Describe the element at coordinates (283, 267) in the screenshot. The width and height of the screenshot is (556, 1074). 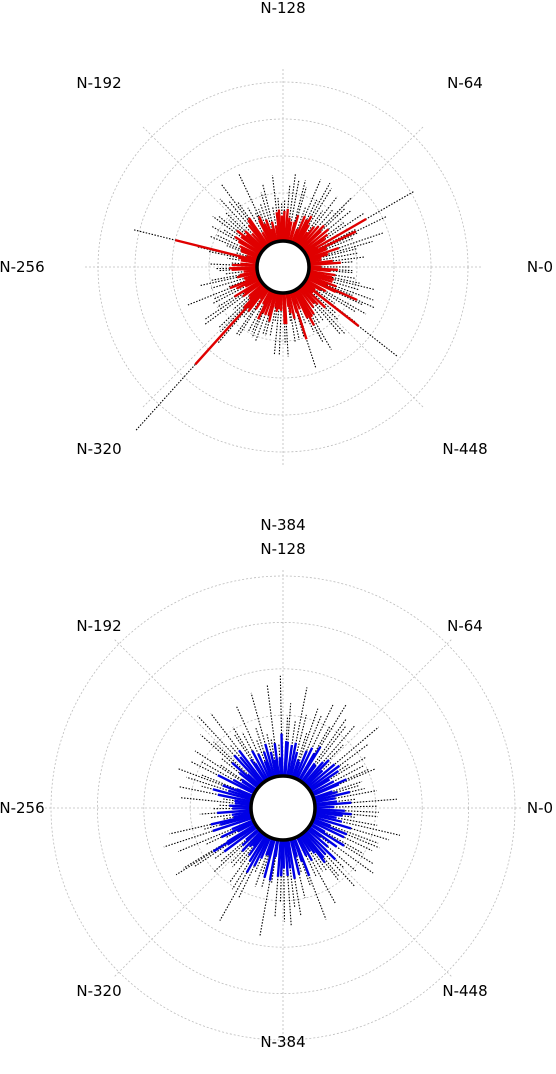
I see `center-ring` at that location.